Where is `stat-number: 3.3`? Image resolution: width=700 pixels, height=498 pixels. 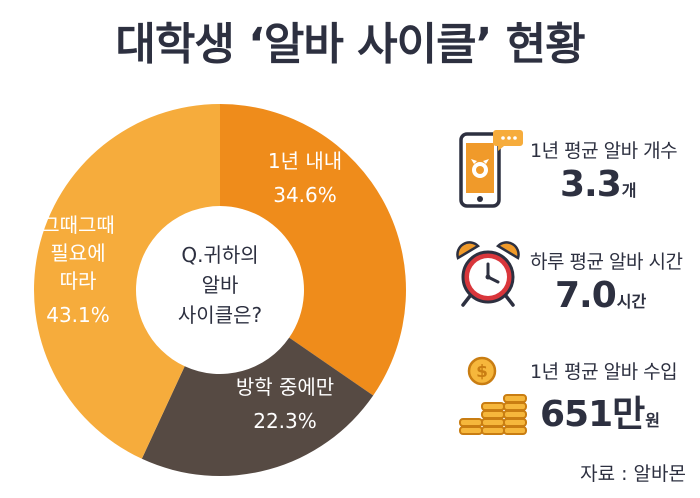
stat-number: 3.3 is located at coordinates (591, 184).